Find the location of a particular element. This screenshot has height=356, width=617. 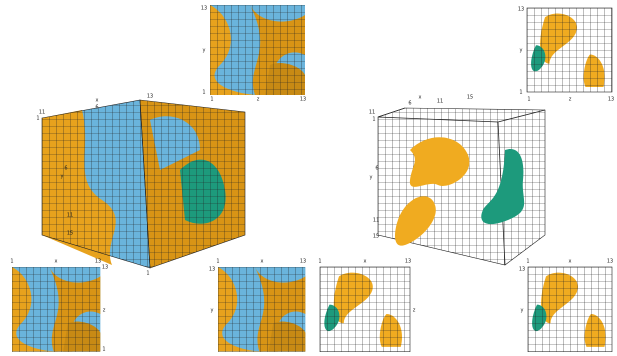

left-side-view: 1 x 13 13 y is located at coordinates (257, 305).